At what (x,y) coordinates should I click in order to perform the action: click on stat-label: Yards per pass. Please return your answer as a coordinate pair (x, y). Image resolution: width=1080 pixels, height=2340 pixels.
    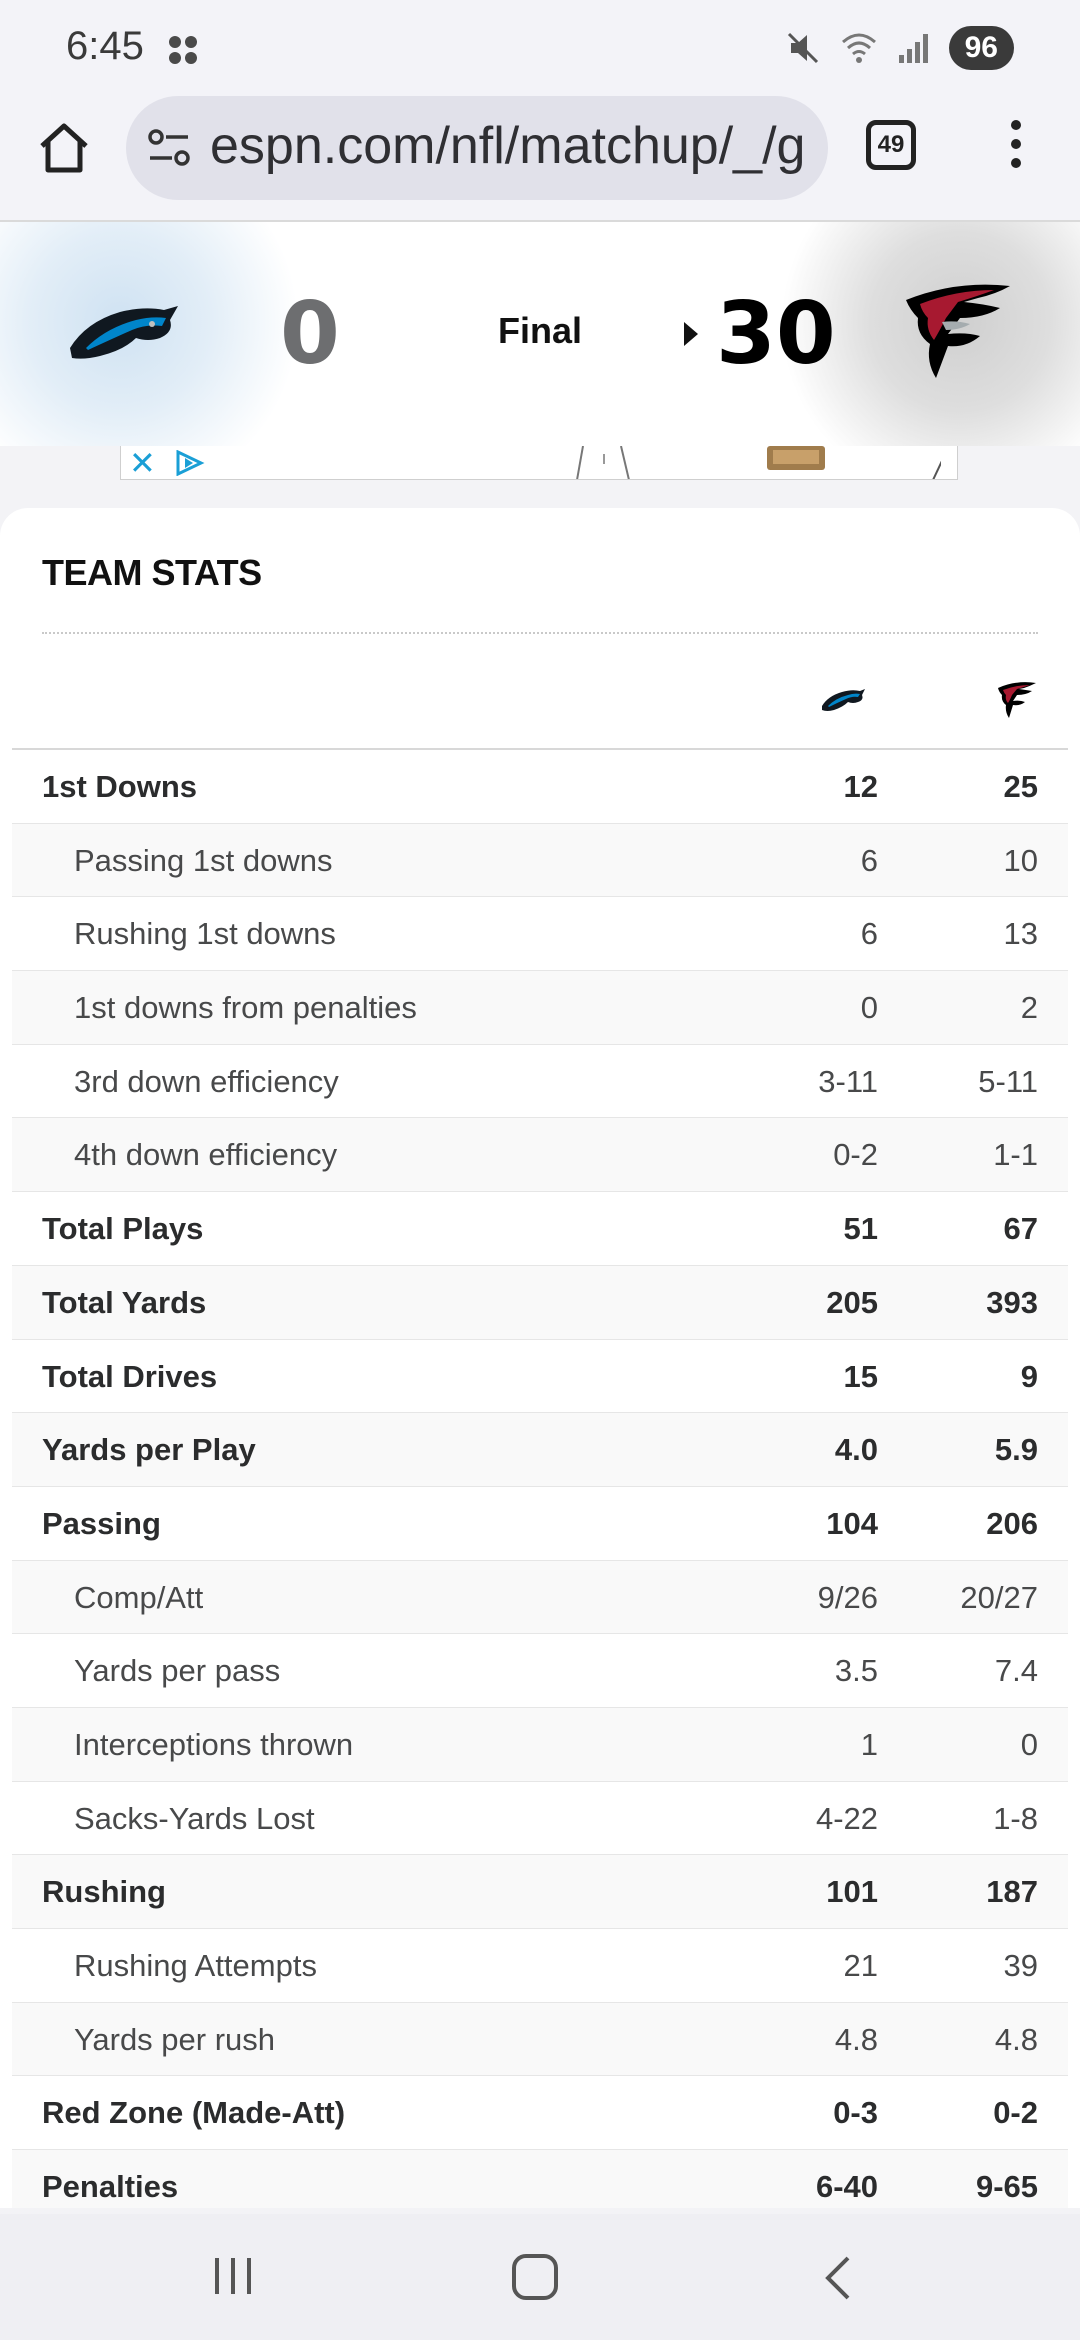
    Looking at the image, I should click on (177, 1671).